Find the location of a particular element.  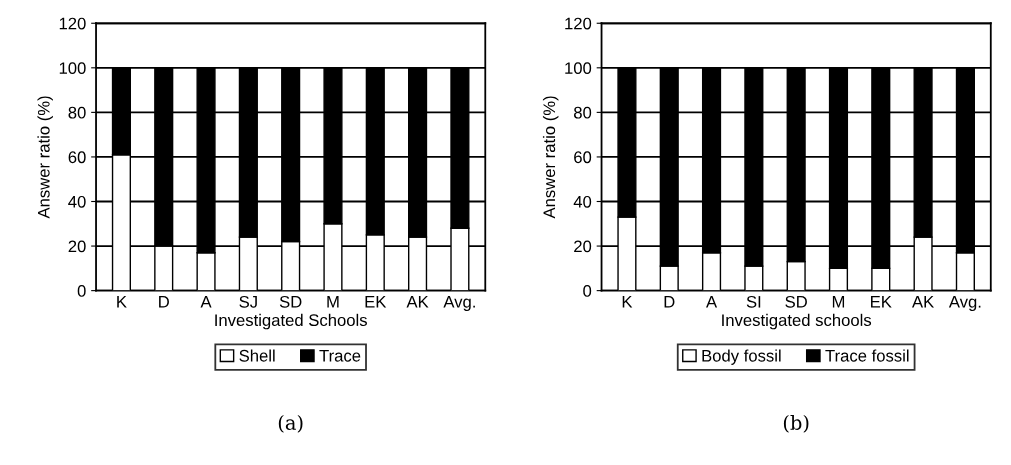

legend-label: Trace fossil is located at coordinates (867, 355).